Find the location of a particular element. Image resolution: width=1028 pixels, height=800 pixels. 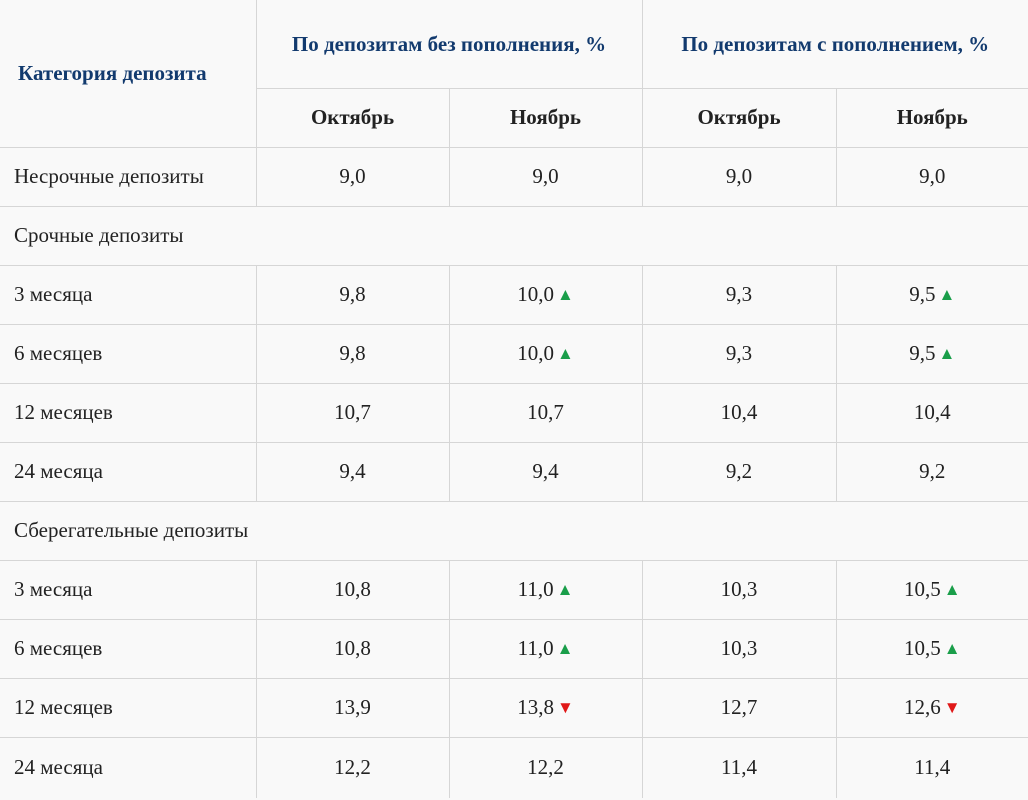

table-row: 24 месяца 12,2 12,2 11,4 11,4 is located at coordinates (514, 767).